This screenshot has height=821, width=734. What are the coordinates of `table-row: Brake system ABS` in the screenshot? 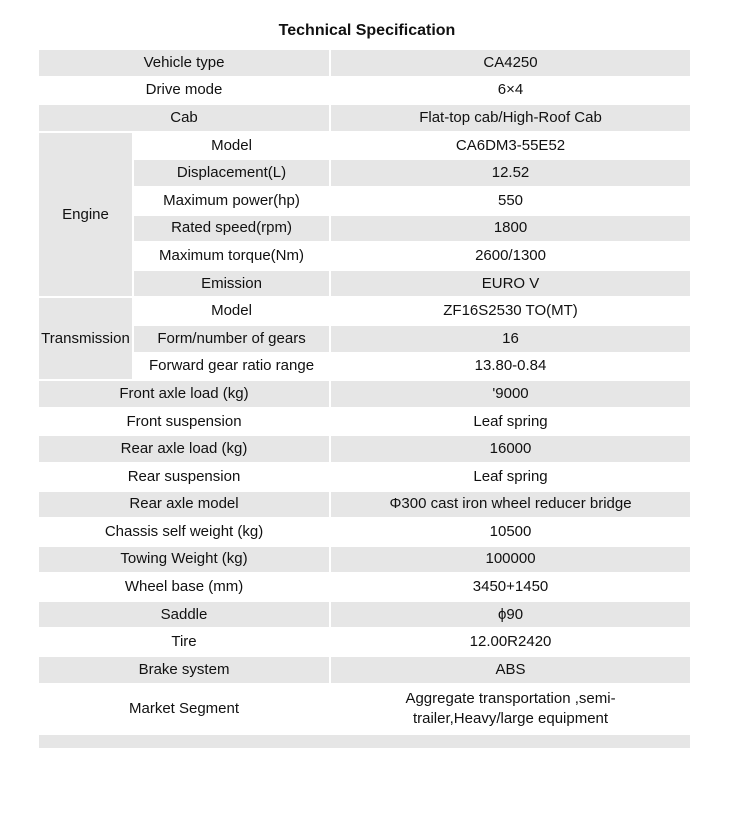 It's located at (364, 670).